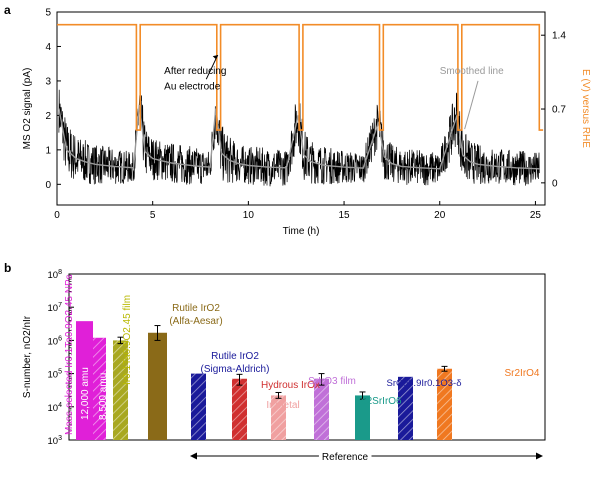  I want to click on b-ytick-exponent: 6, so click(60, 338).